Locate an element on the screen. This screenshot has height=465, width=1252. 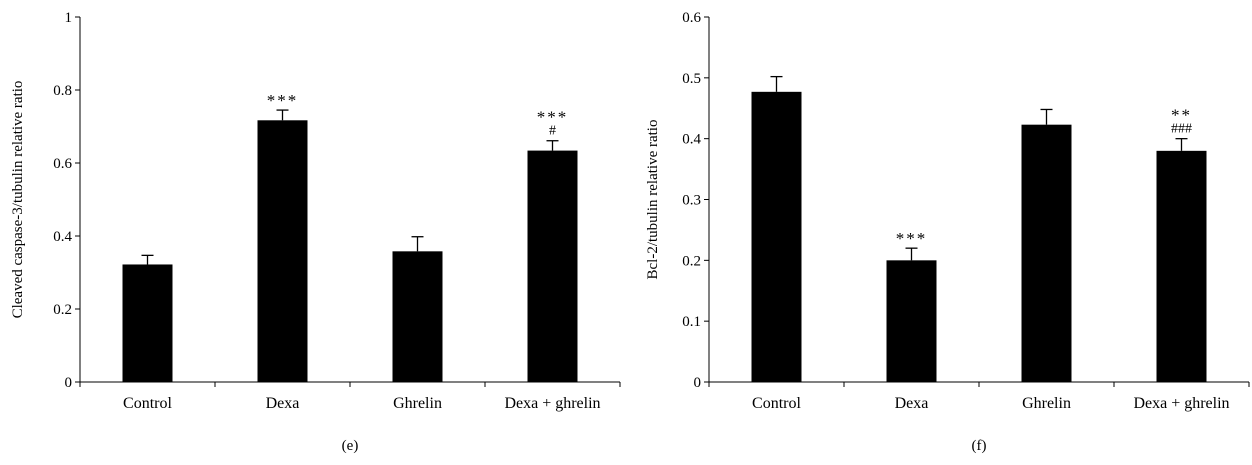
panel-label: (f) is located at coordinates (979, 446).